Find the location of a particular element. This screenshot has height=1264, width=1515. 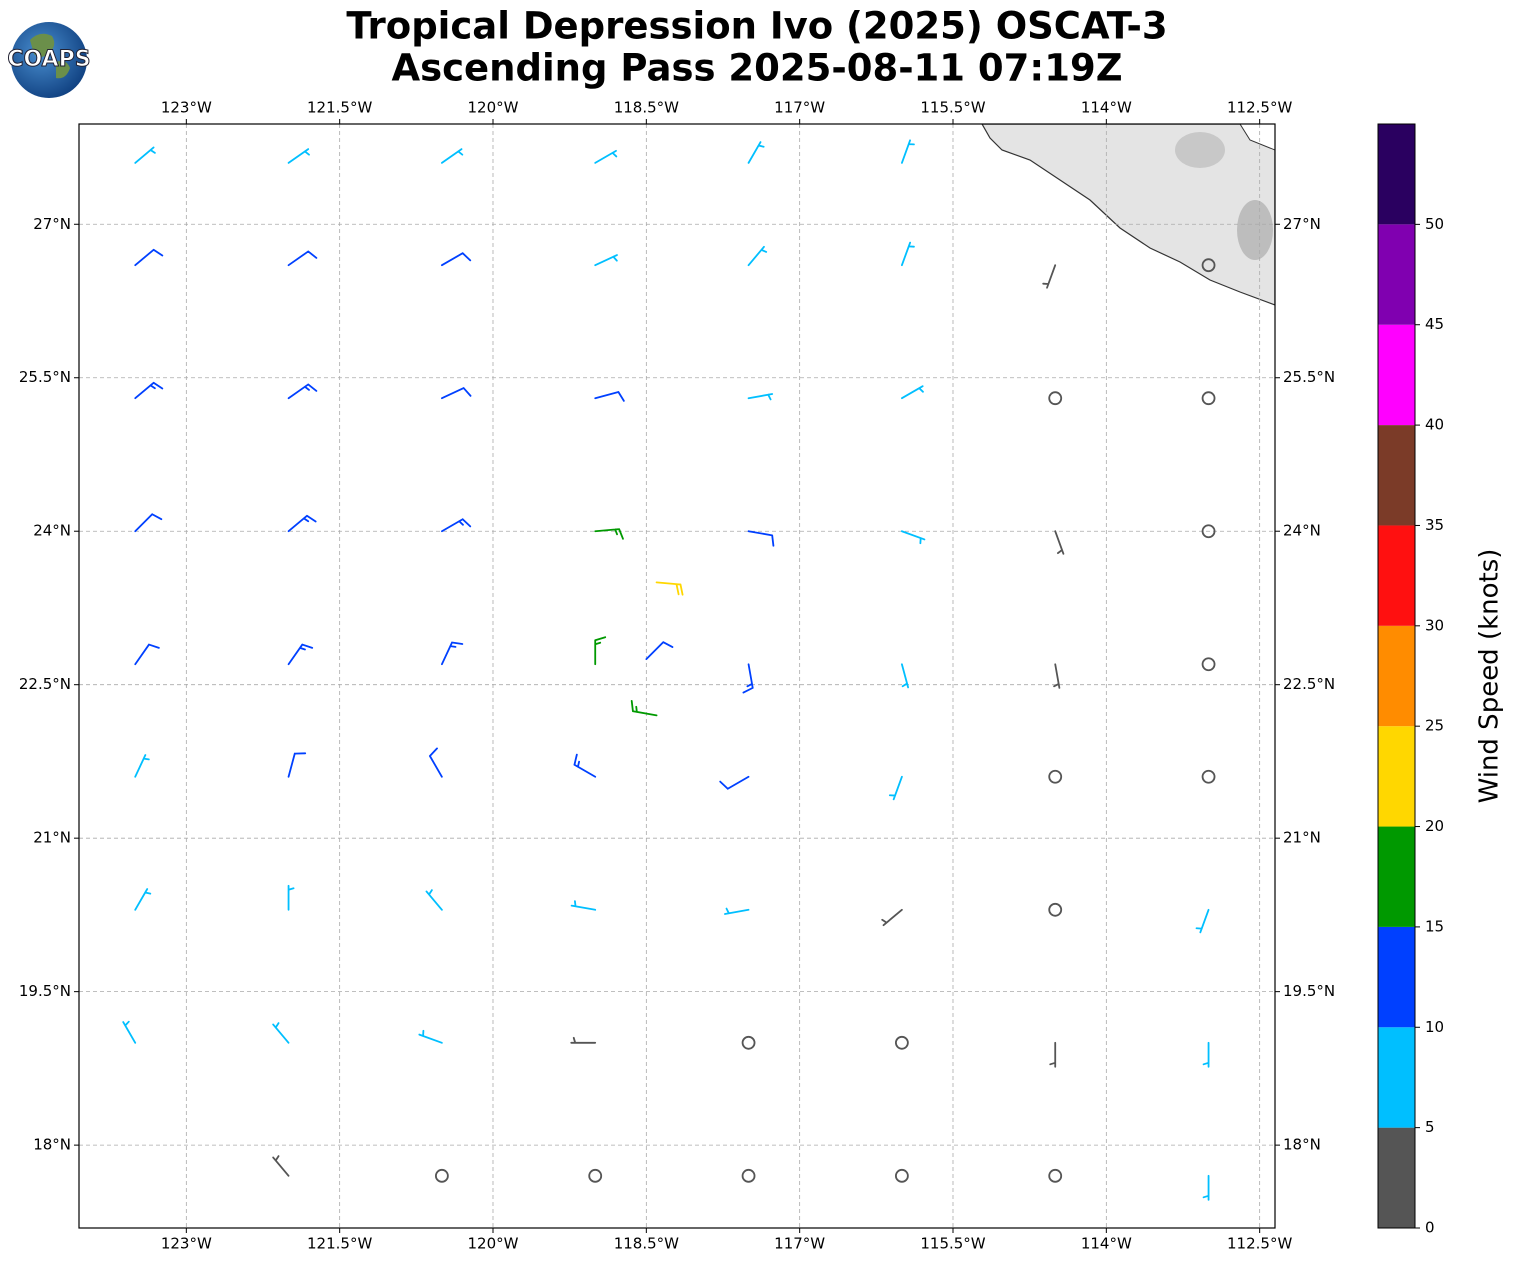

y-tick-label: 22.5°N is located at coordinates (1309, 684).